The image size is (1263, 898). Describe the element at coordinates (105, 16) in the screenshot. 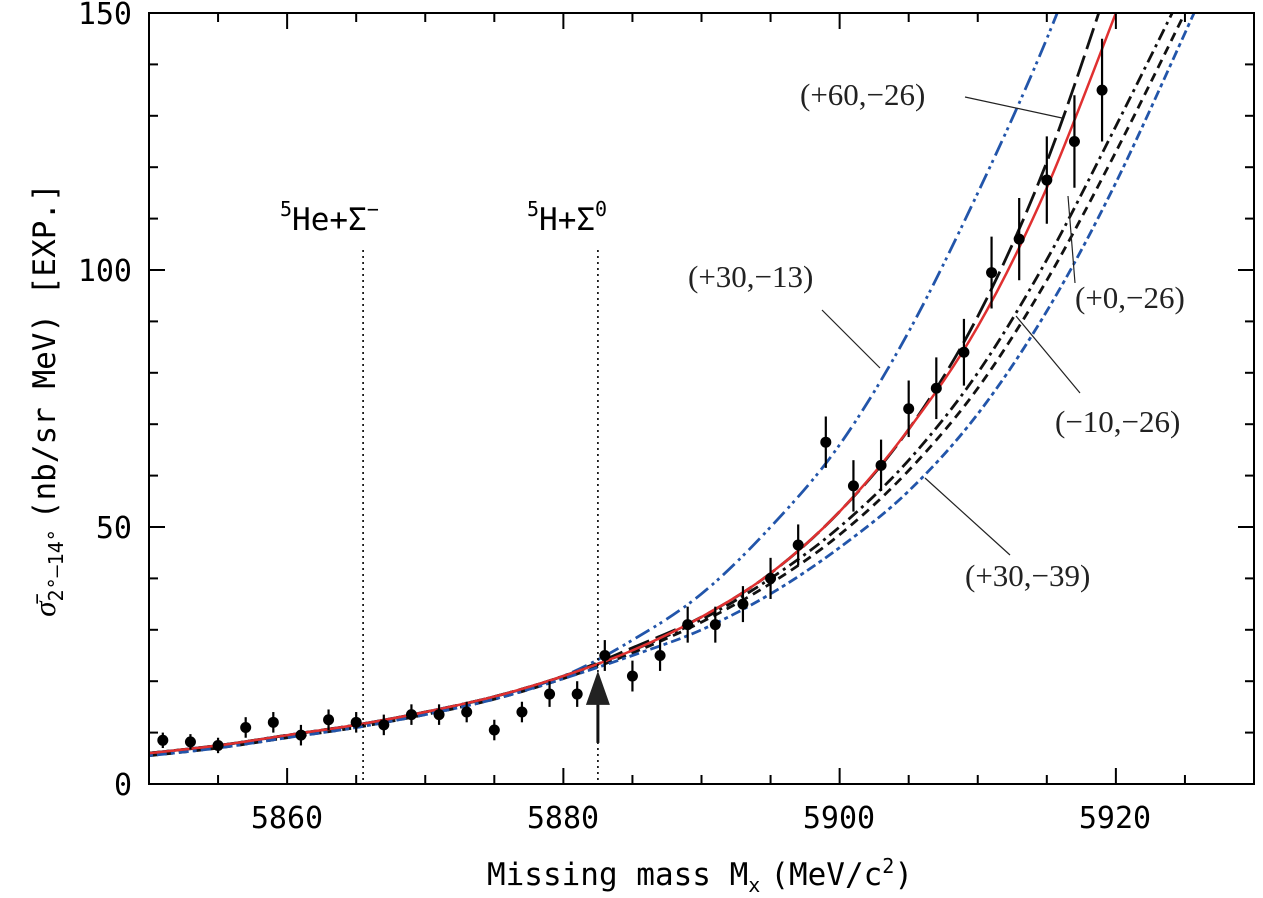

I see `y-tick-label-150: 150` at that location.